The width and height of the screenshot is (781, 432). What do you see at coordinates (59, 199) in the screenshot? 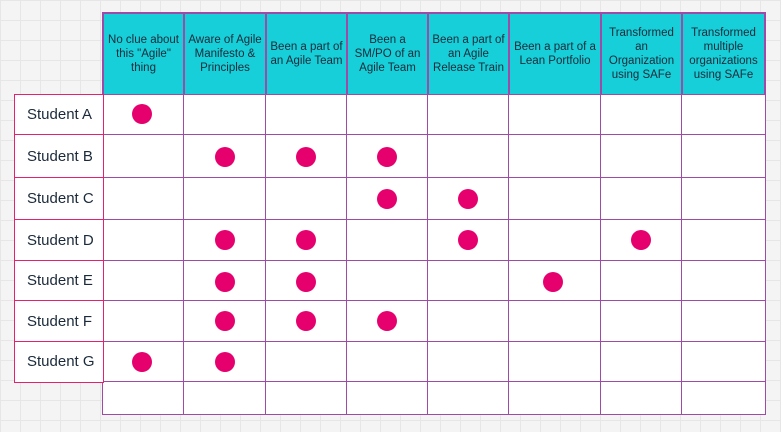
I see `student-label: Student C` at bounding box center [59, 199].